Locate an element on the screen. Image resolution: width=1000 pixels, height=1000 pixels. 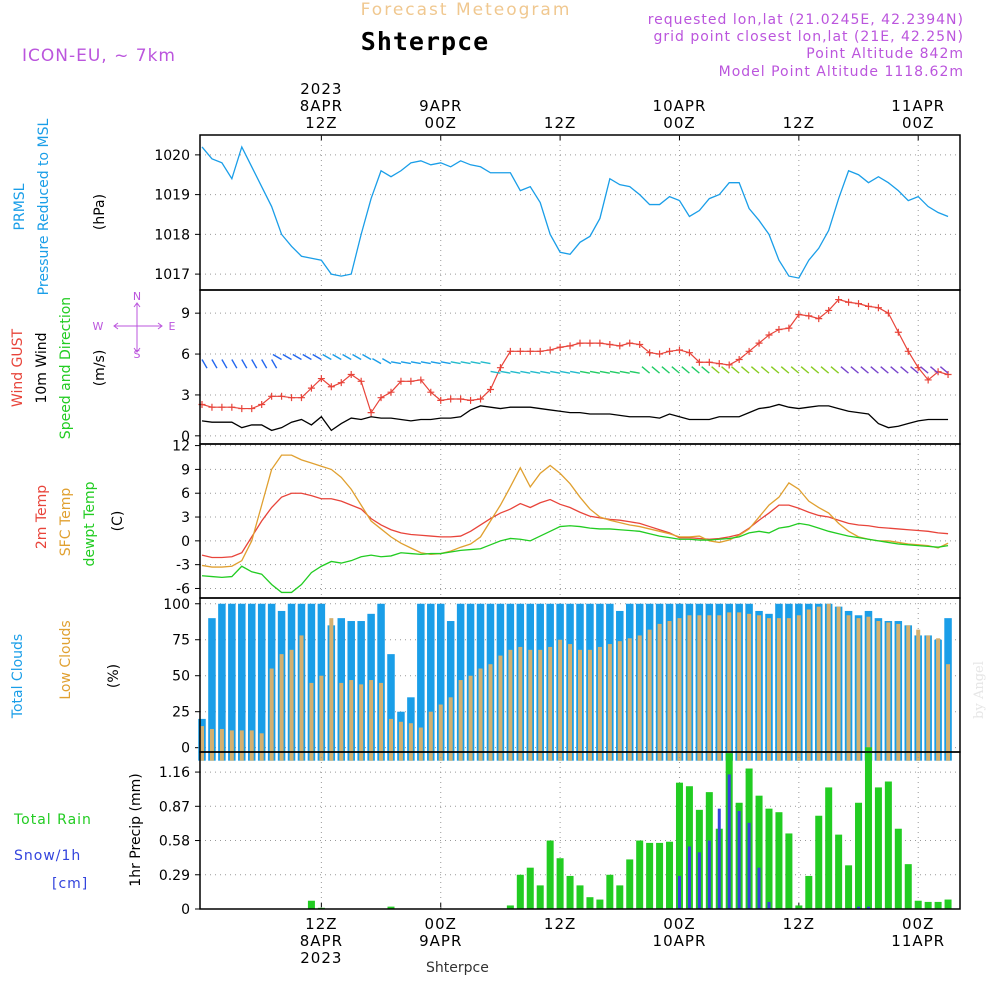
dewpt-line is located at coordinates (575, 558).